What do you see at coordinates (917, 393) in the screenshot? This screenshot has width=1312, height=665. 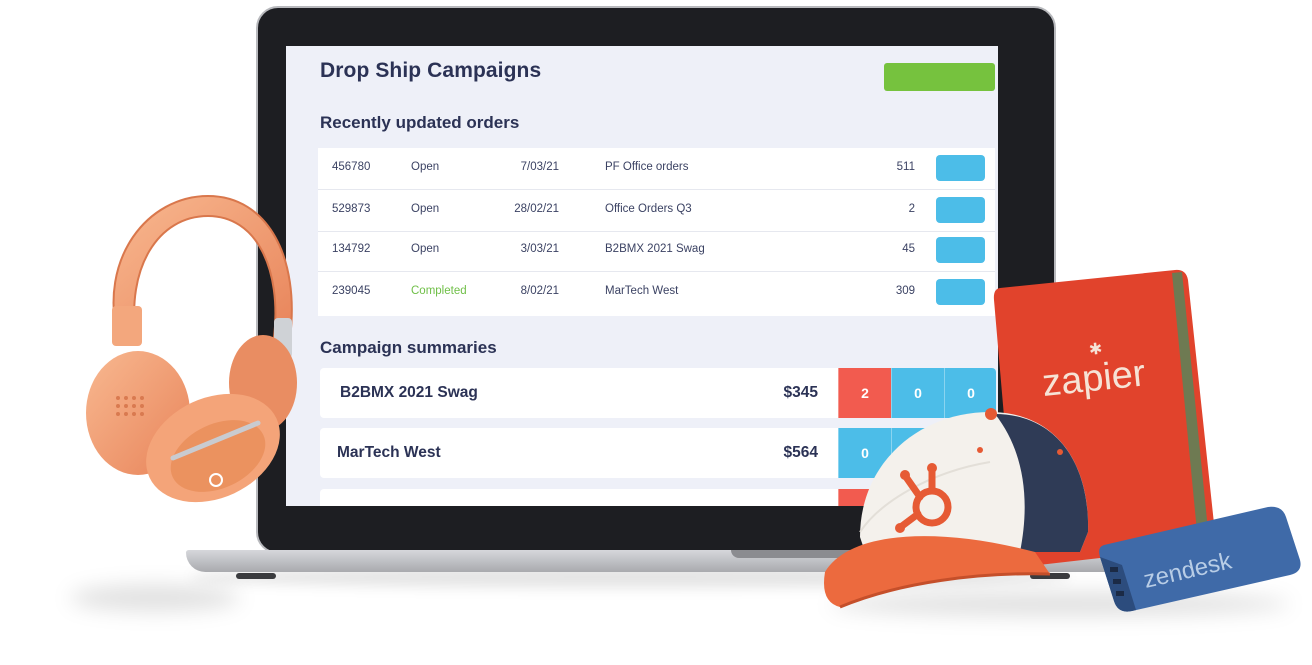 I see `campaign-stat-blue: 0` at bounding box center [917, 393].